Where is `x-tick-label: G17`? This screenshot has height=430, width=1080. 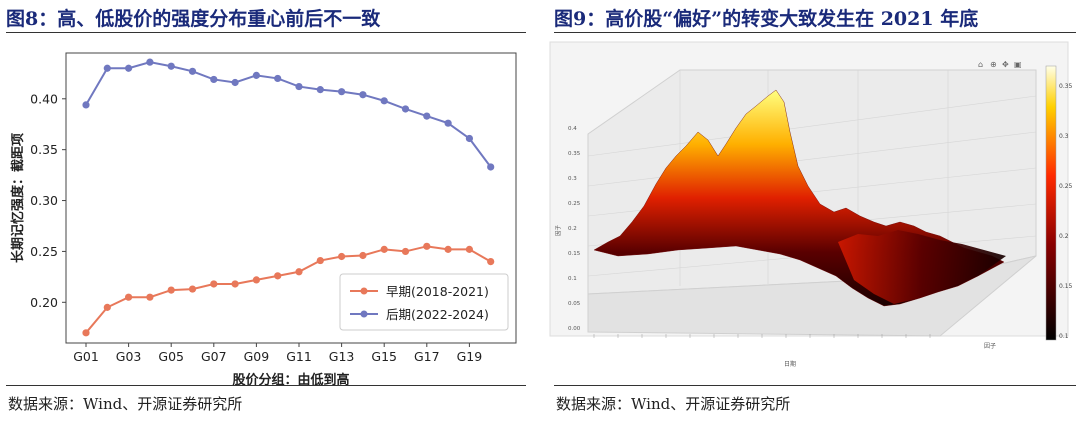 x-tick-label: G17 is located at coordinates (427, 356).